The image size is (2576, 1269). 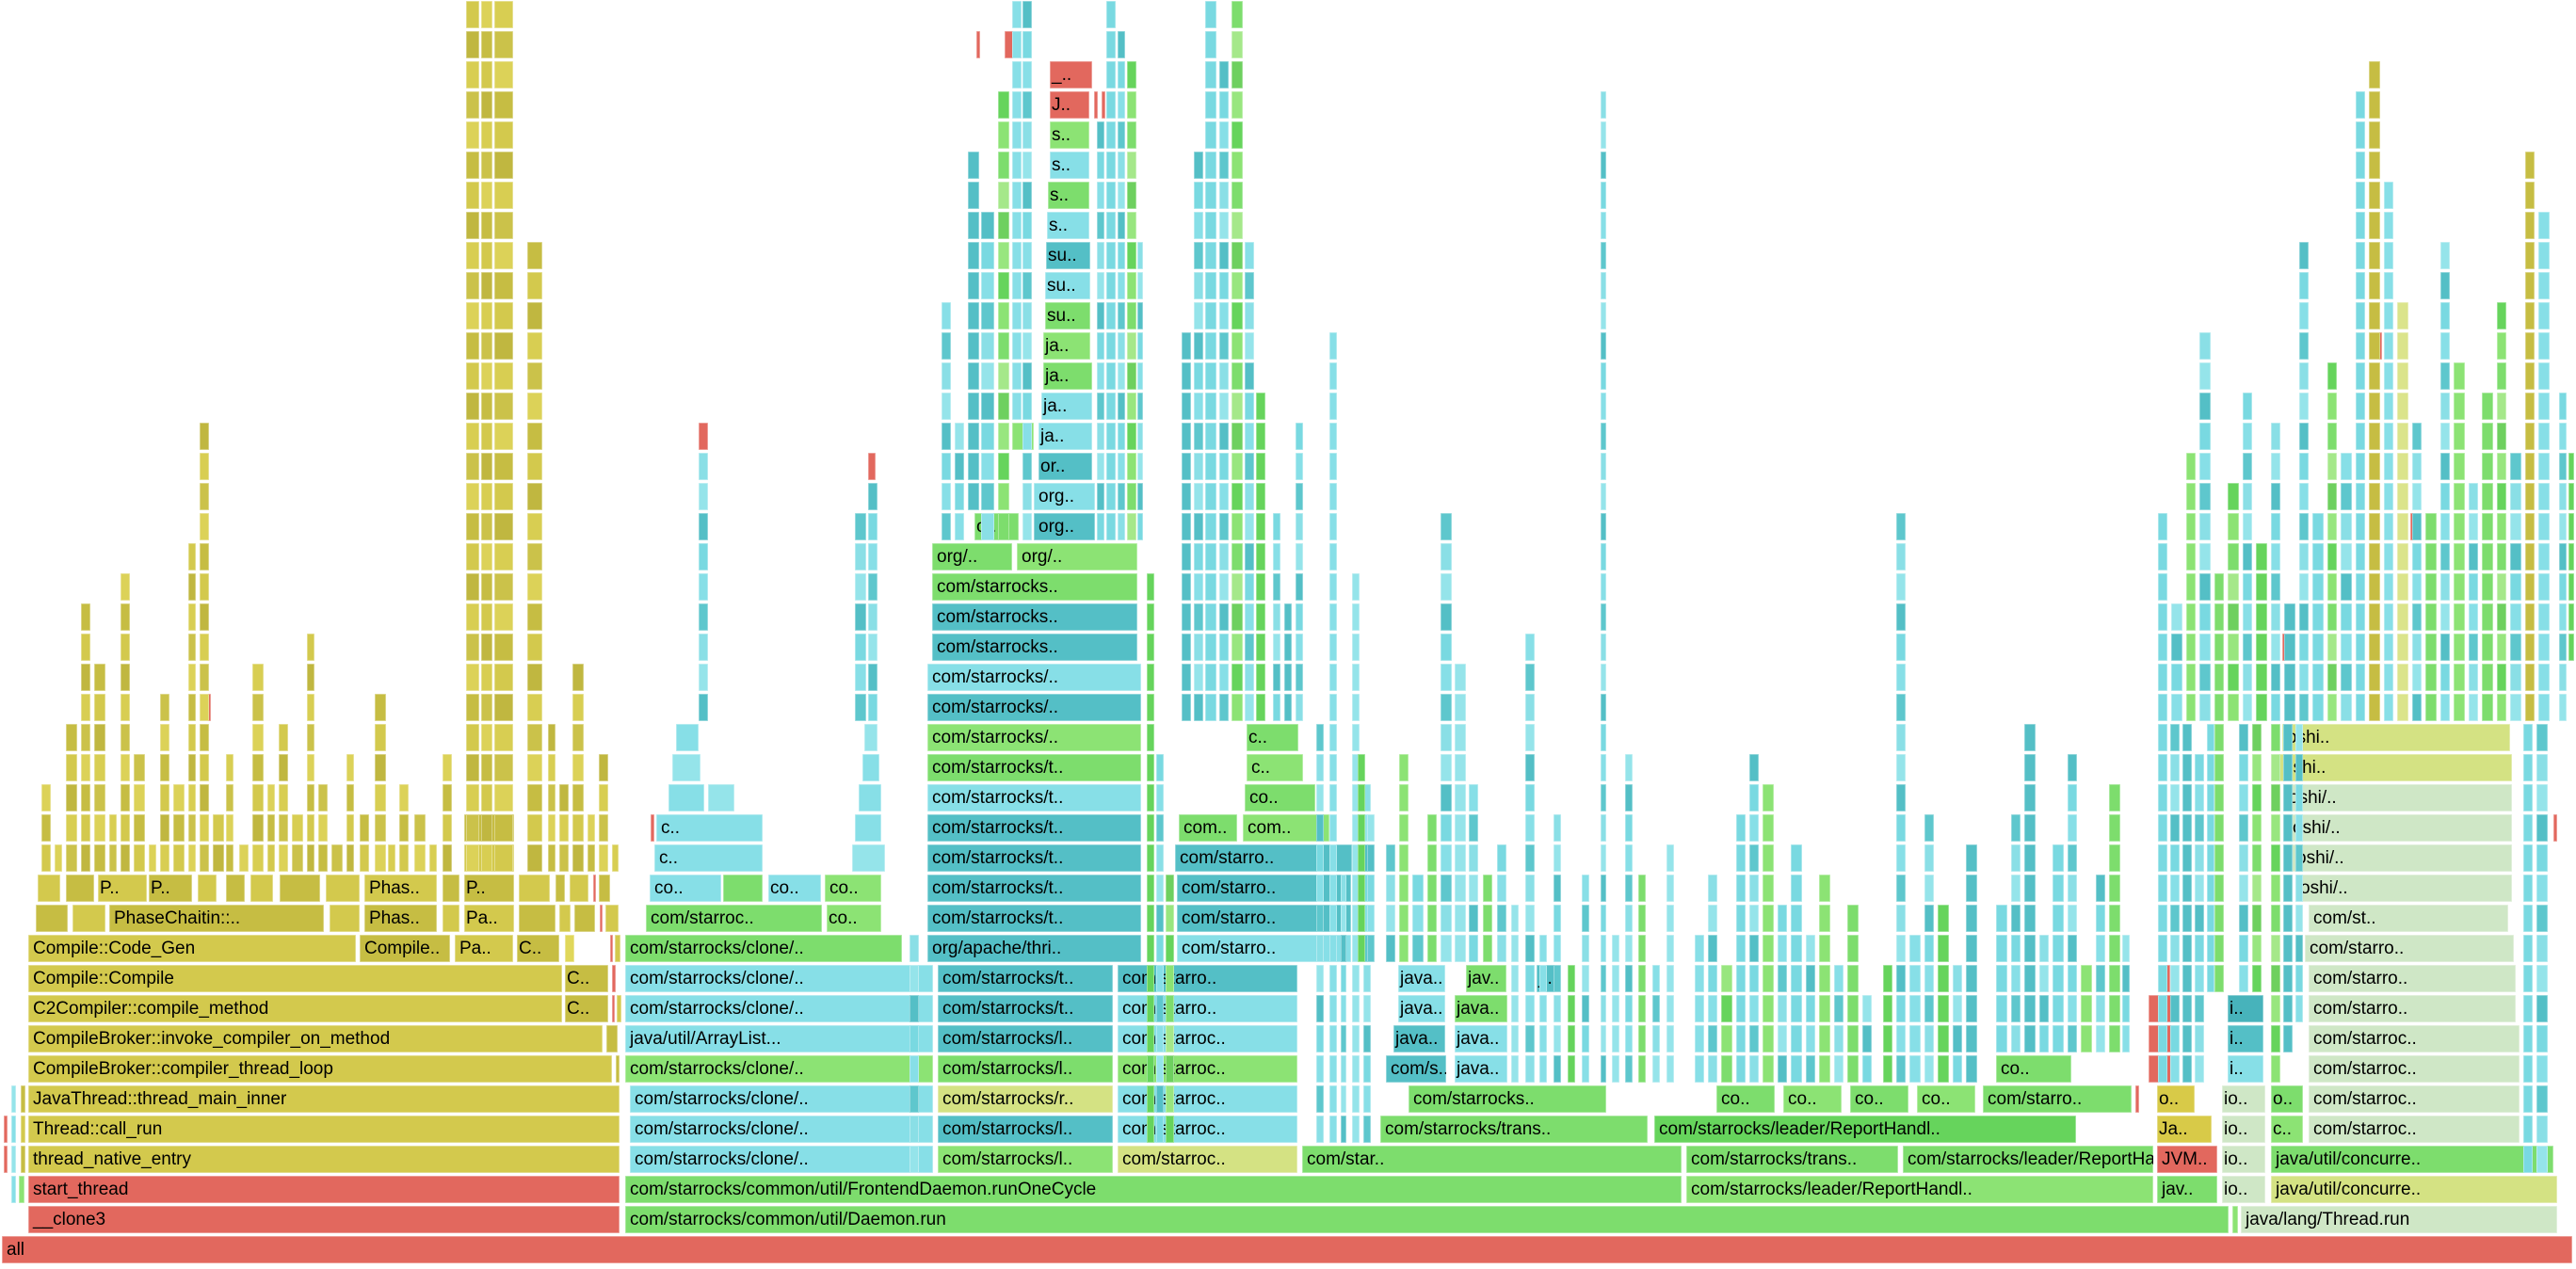 What do you see at coordinates (489, 918) in the screenshot?
I see `stack-frame: Pa..` at bounding box center [489, 918].